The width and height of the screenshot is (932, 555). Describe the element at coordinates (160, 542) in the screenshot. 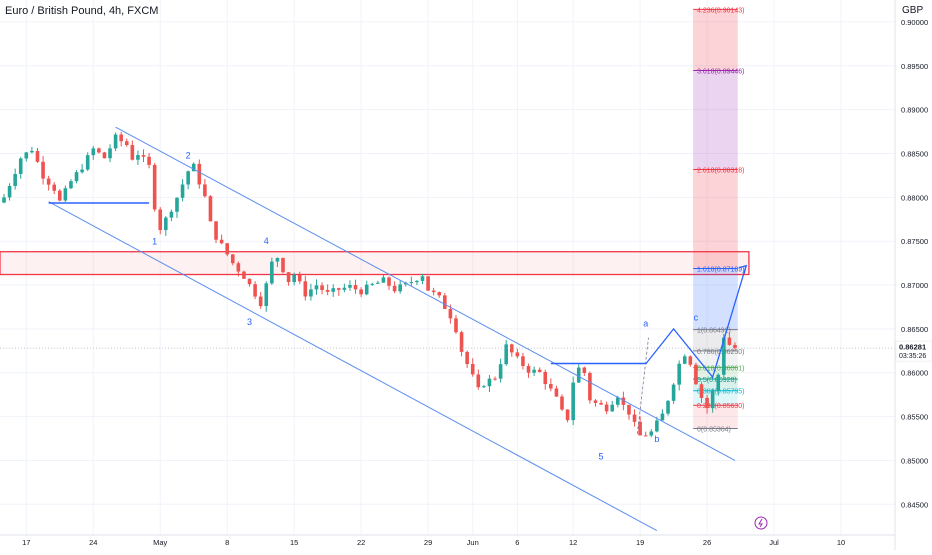

I see `time-tick-label: May` at that location.